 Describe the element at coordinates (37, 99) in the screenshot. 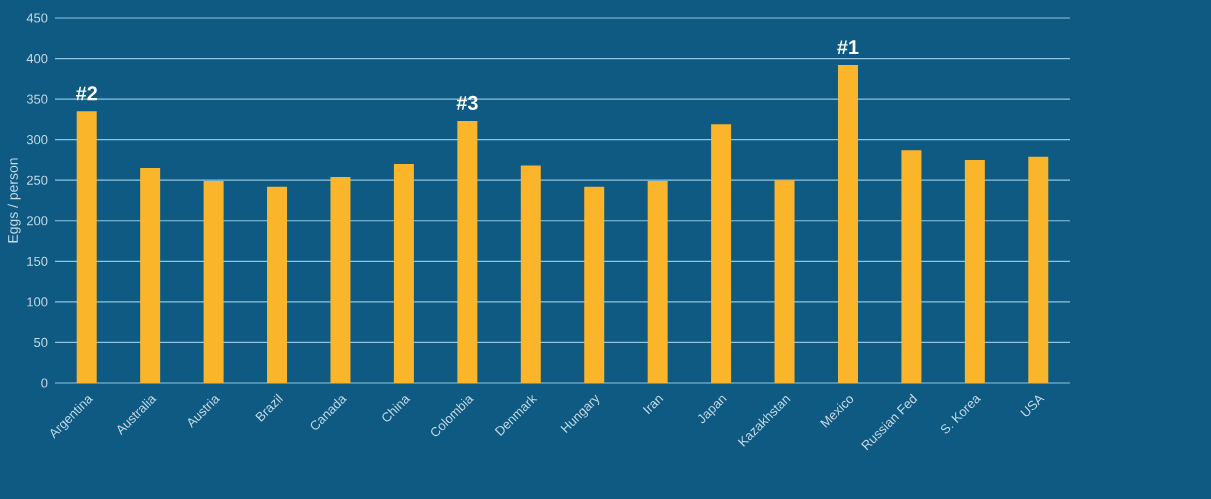

I see `y-tick-label: 350` at that location.